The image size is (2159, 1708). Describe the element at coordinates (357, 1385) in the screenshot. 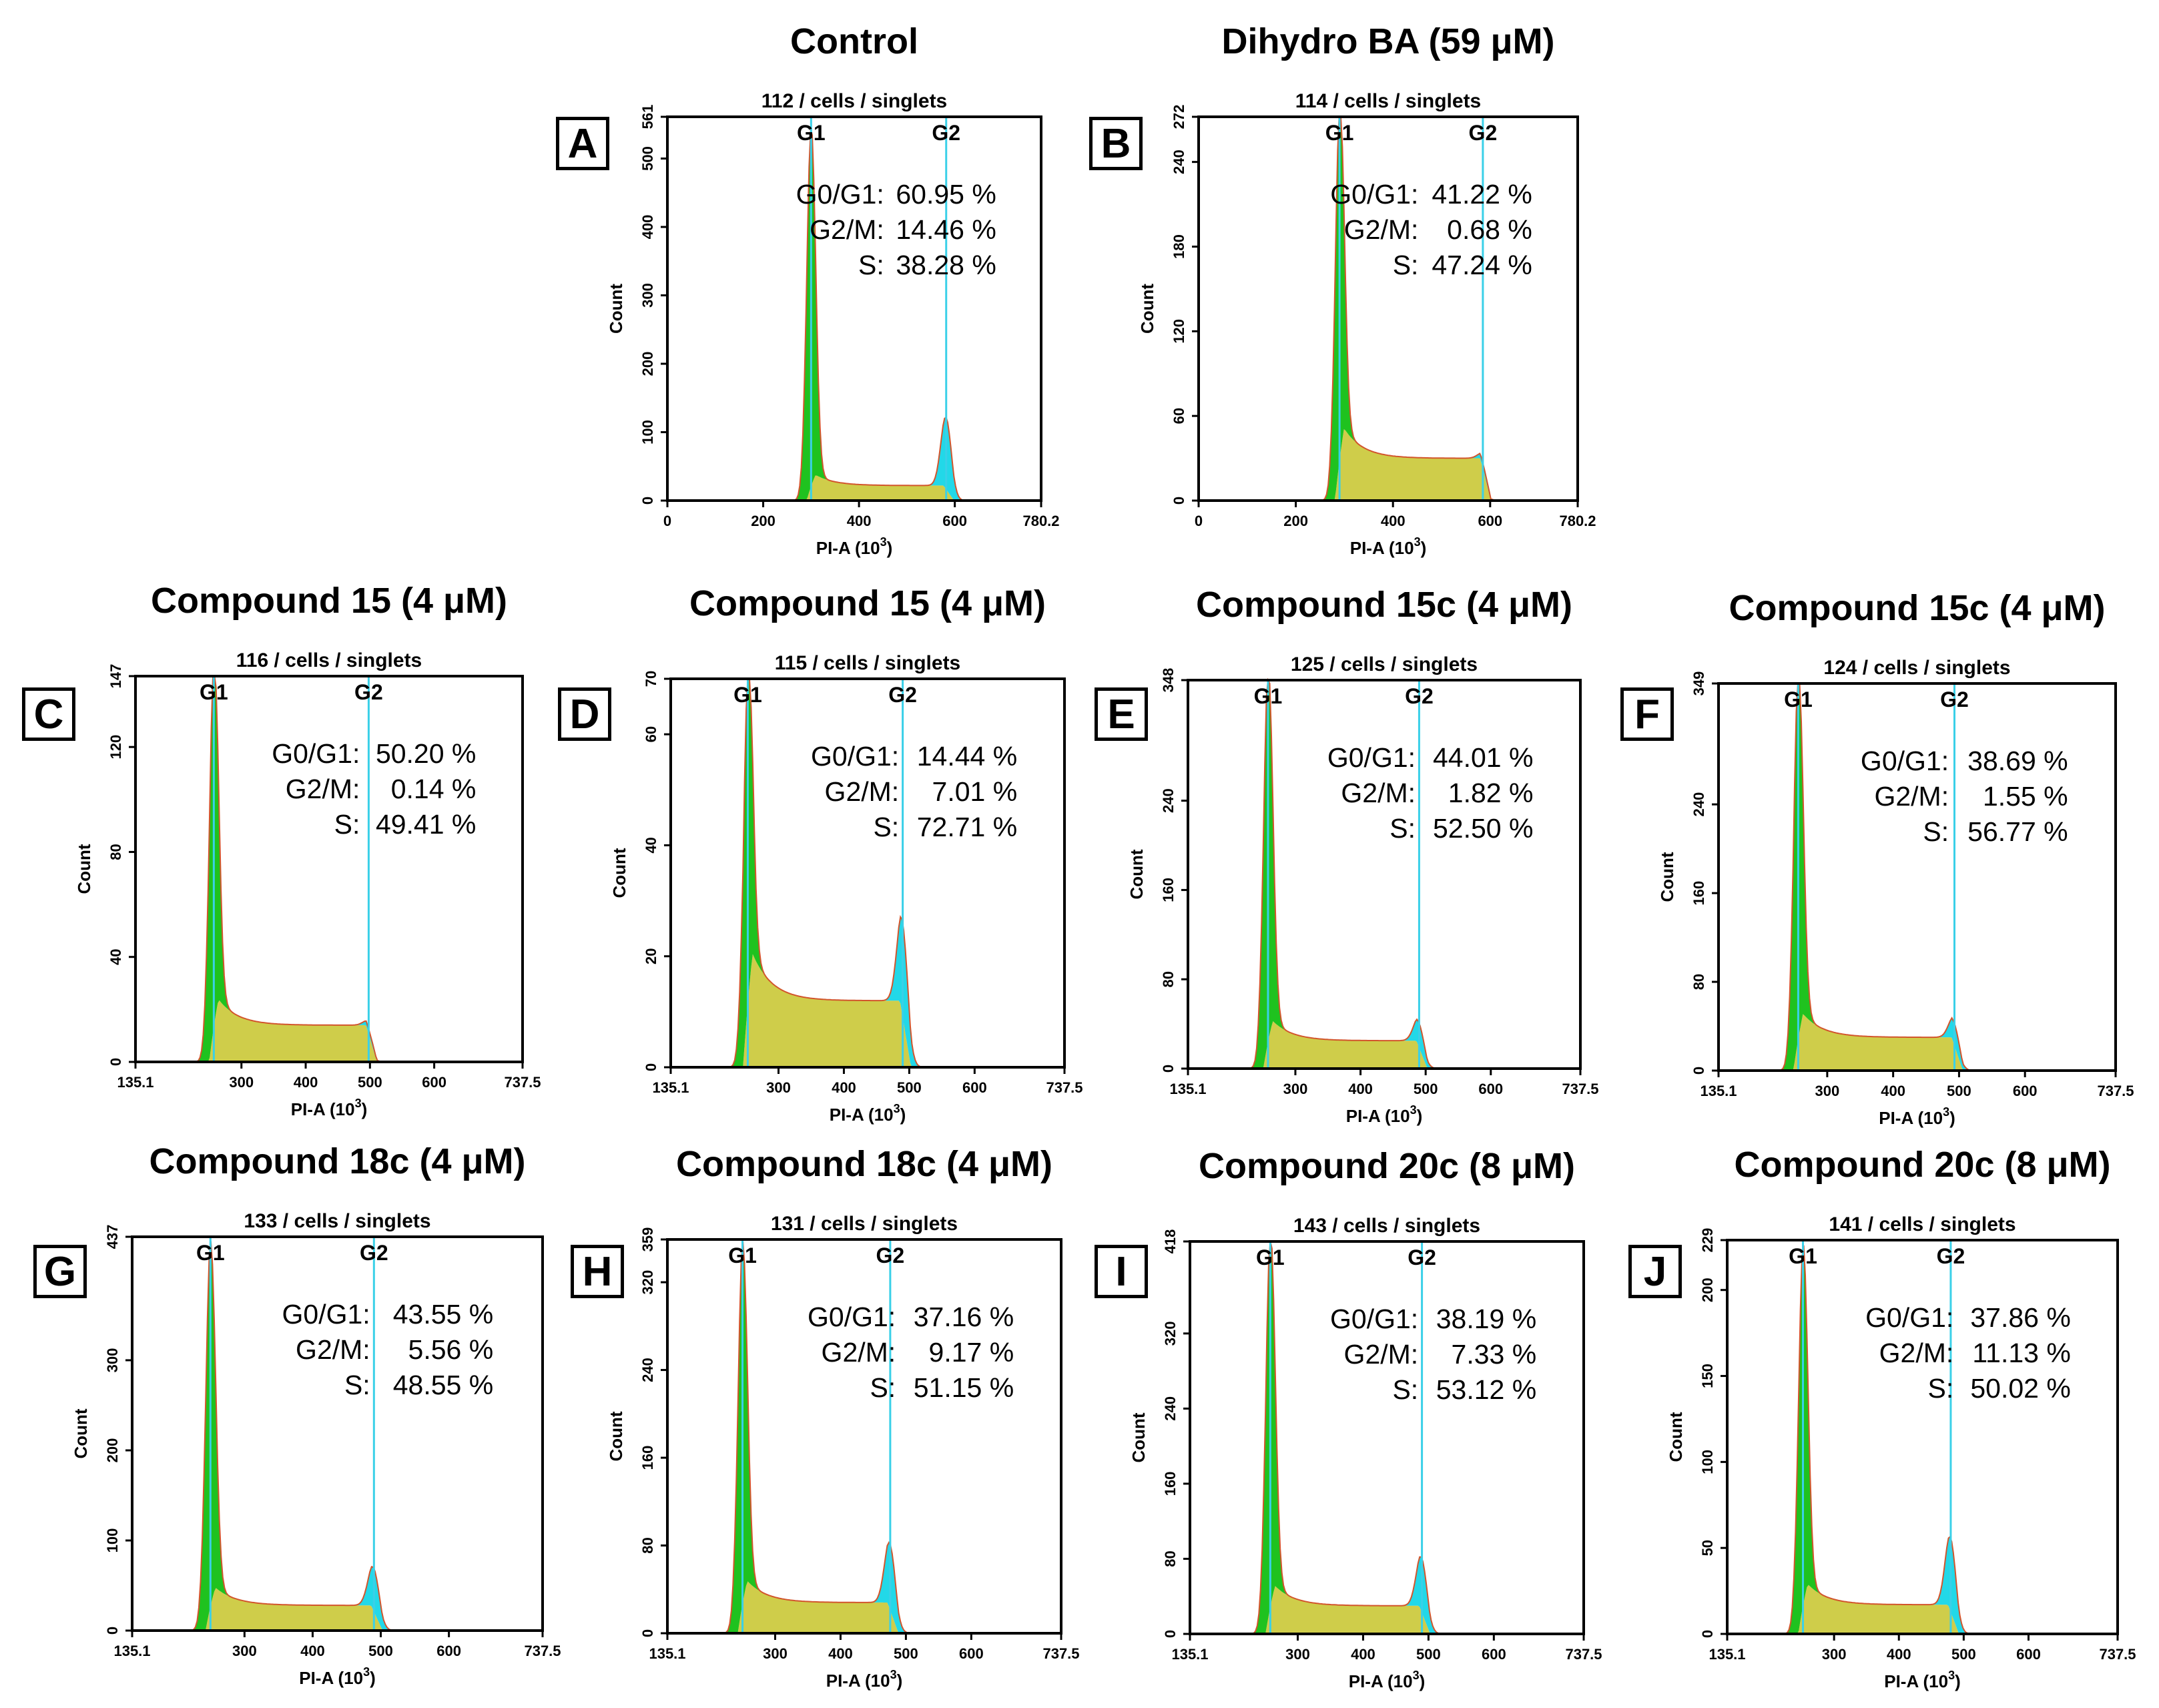

I see `panel-g-stat-s-label: S:` at that location.